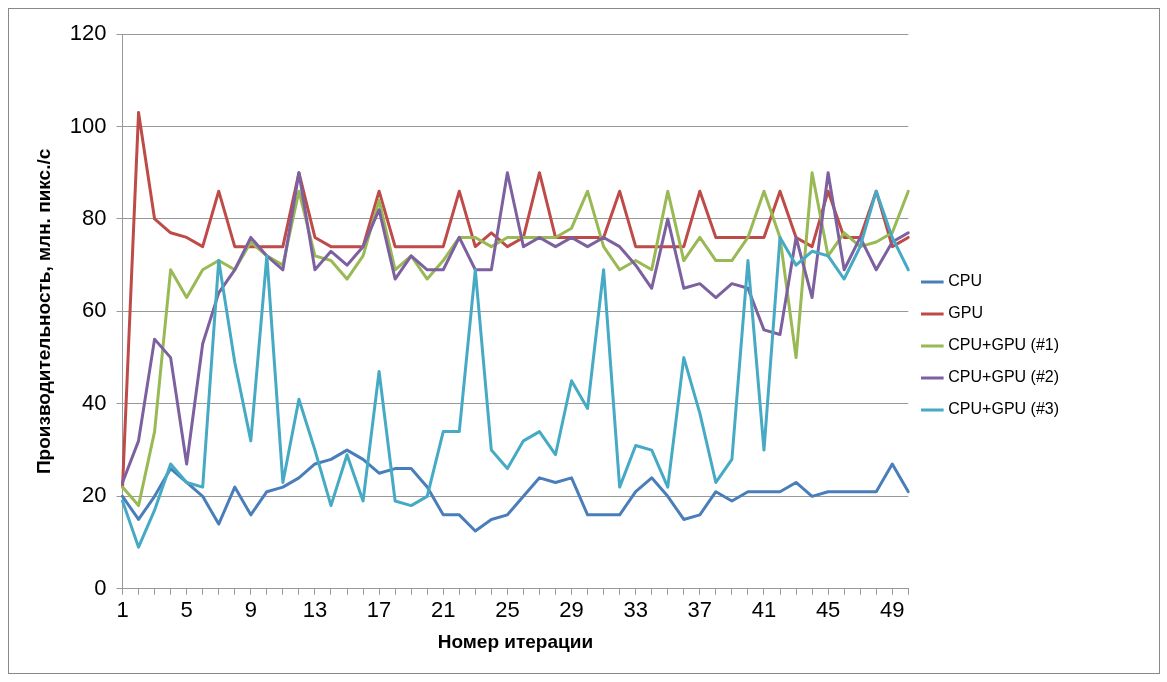 The width and height of the screenshot is (1167, 682). Describe the element at coordinates (828, 610) in the screenshot. I see `x-tick-label: 45` at that location.